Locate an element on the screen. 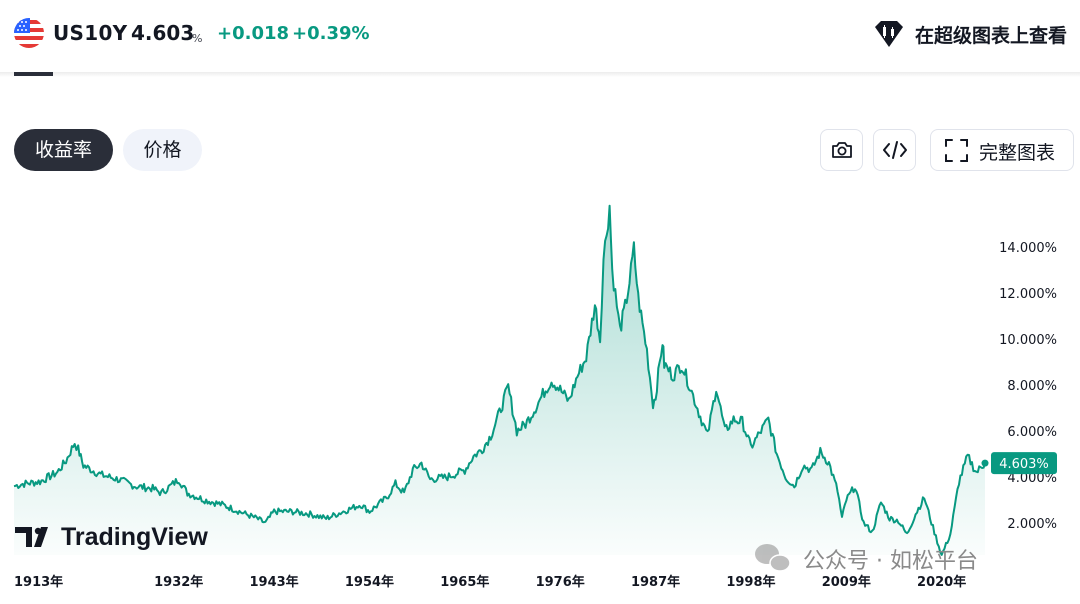 The height and width of the screenshot is (604, 1080). x-tick-label: 2020年 is located at coordinates (941, 582).